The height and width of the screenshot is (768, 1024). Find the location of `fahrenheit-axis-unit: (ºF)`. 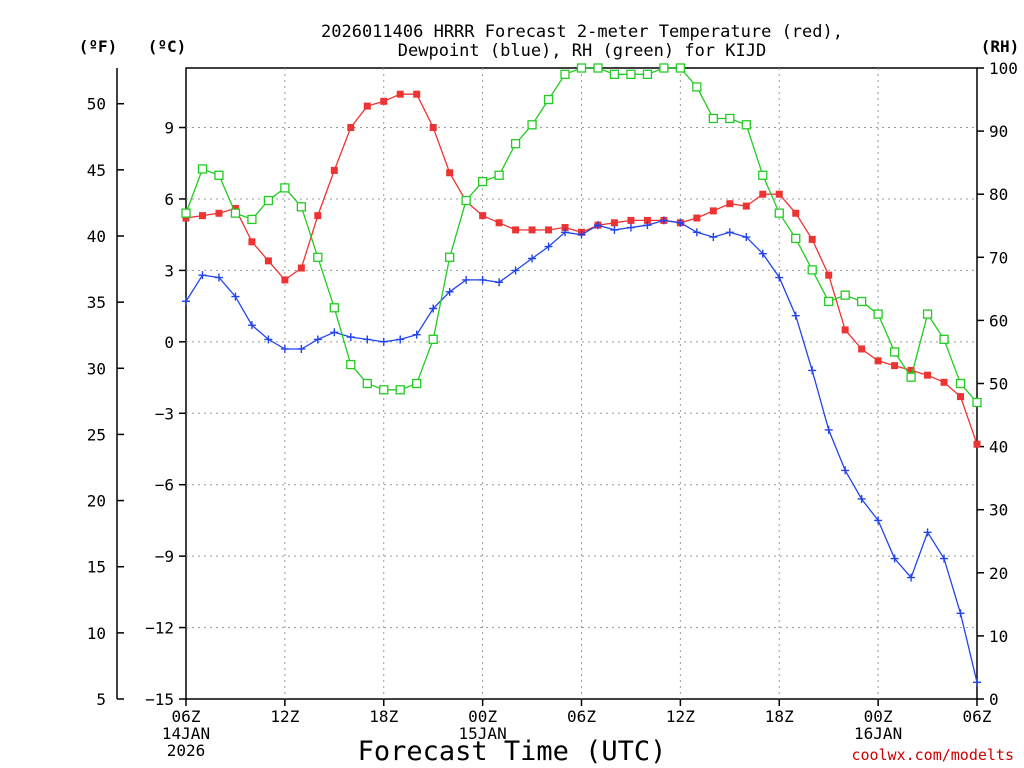

fahrenheit-axis-unit: (ºF) is located at coordinates (98, 46).